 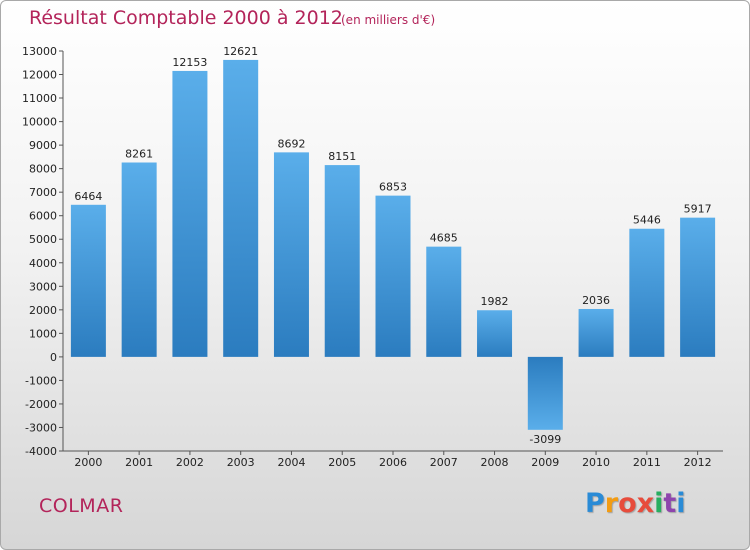 I want to click on data-label: 4685, so click(x=444, y=238).